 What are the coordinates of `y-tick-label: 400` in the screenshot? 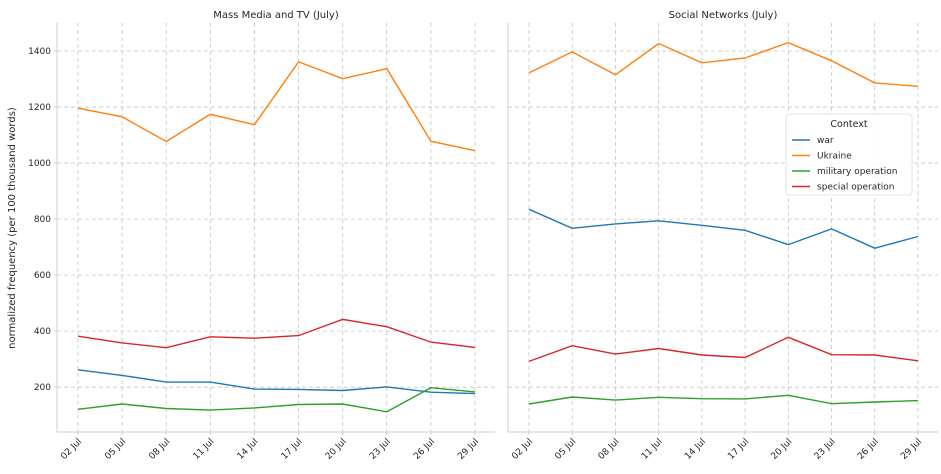 It's located at (42, 332).